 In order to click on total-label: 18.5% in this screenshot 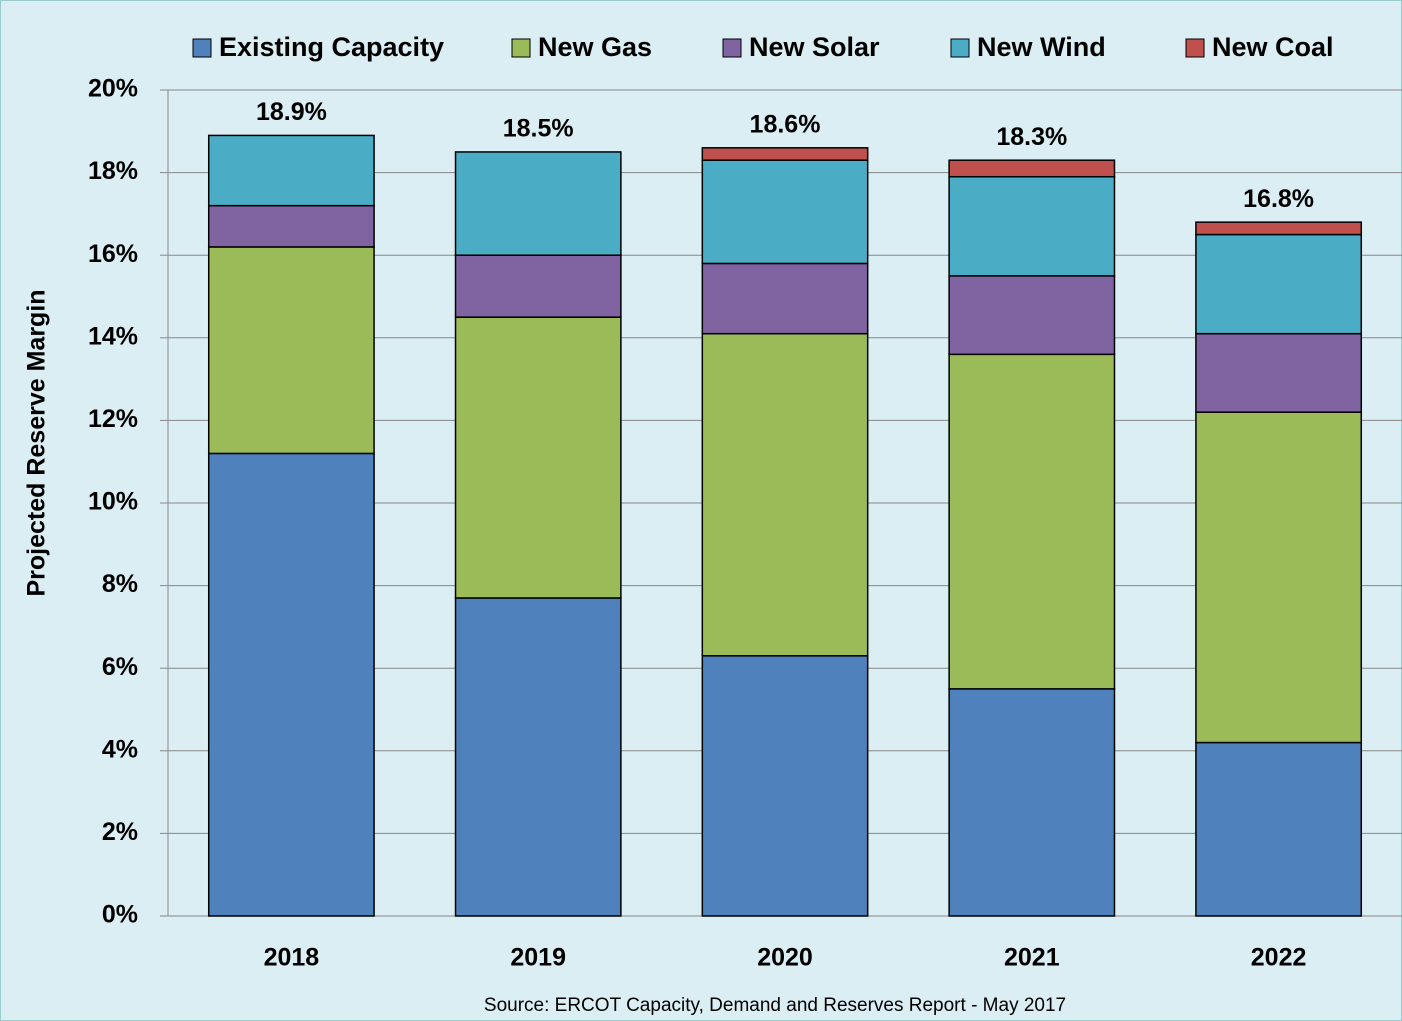, I will do `click(538, 129)`.